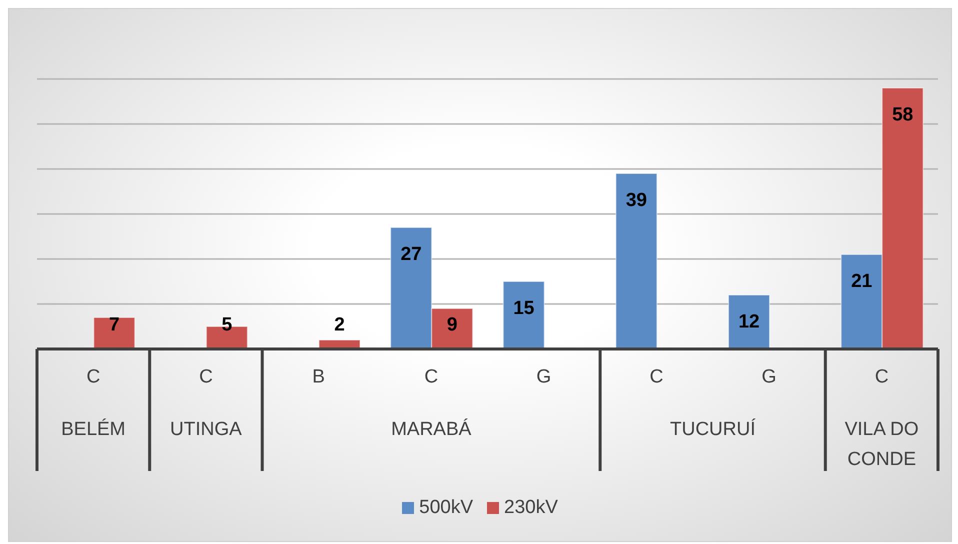 Image resolution: width=958 pixels, height=544 pixels. What do you see at coordinates (524, 308) in the screenshot?
I see `data-label: 15` at bounding box center [524, 308].